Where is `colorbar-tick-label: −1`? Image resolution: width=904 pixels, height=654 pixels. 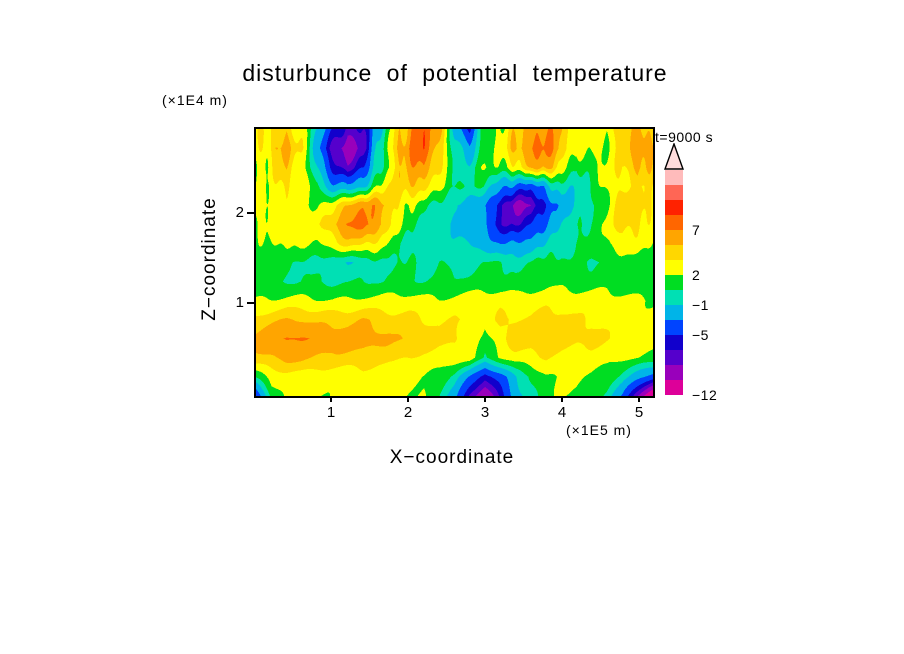
colorbar-tick-label: −1 is located at coordinates (700, 305).